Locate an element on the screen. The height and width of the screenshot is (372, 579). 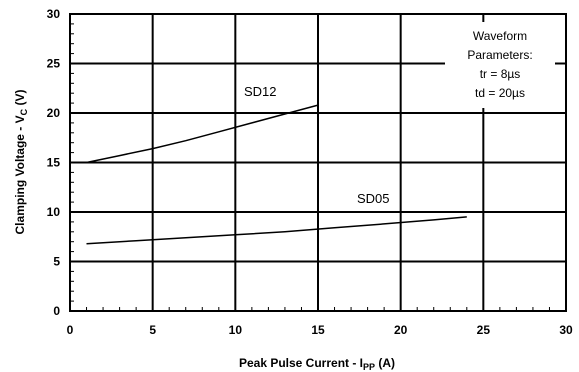
series-line-sd05 is located at coordinates (276, 230).